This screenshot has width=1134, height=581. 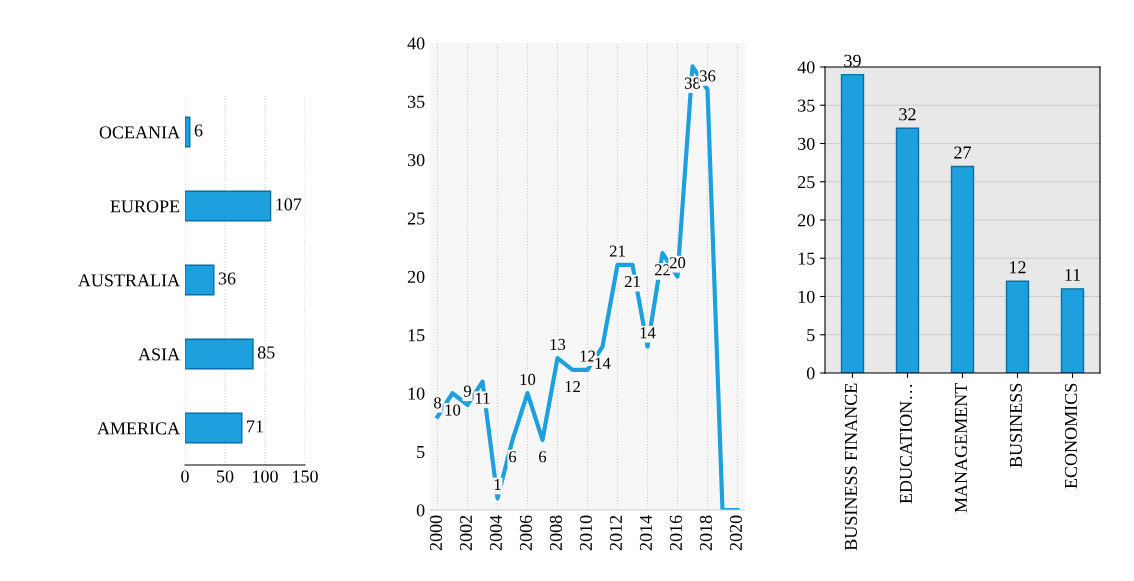 I want to click on x-tick-label: 2016, so click(x=676, y=533).